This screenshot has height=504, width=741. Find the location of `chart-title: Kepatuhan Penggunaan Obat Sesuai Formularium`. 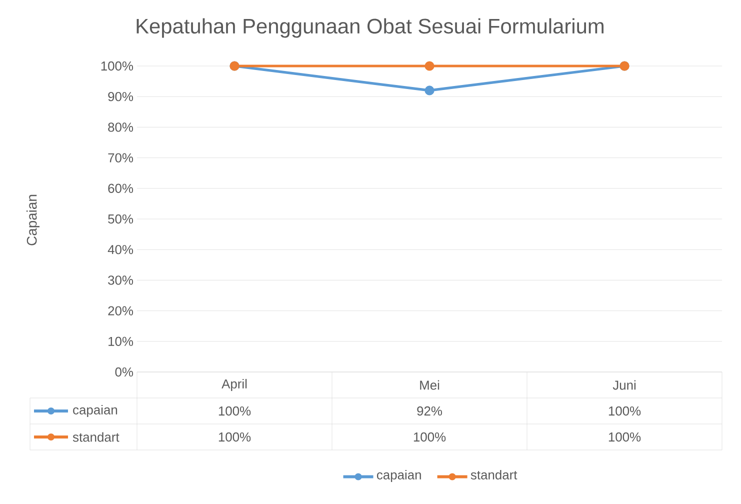

chart-title: Kepatuhan Penggunaan Obat Sesuai Formularium is located at coordinates (370, 28).